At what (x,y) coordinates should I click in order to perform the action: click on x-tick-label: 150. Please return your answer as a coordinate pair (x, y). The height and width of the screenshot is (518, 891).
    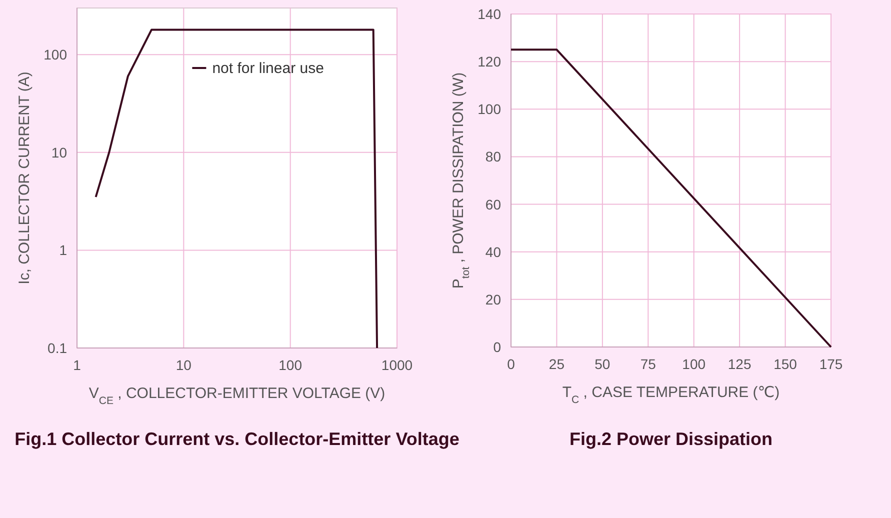
    Looking at the image, I should click on (786, 364).